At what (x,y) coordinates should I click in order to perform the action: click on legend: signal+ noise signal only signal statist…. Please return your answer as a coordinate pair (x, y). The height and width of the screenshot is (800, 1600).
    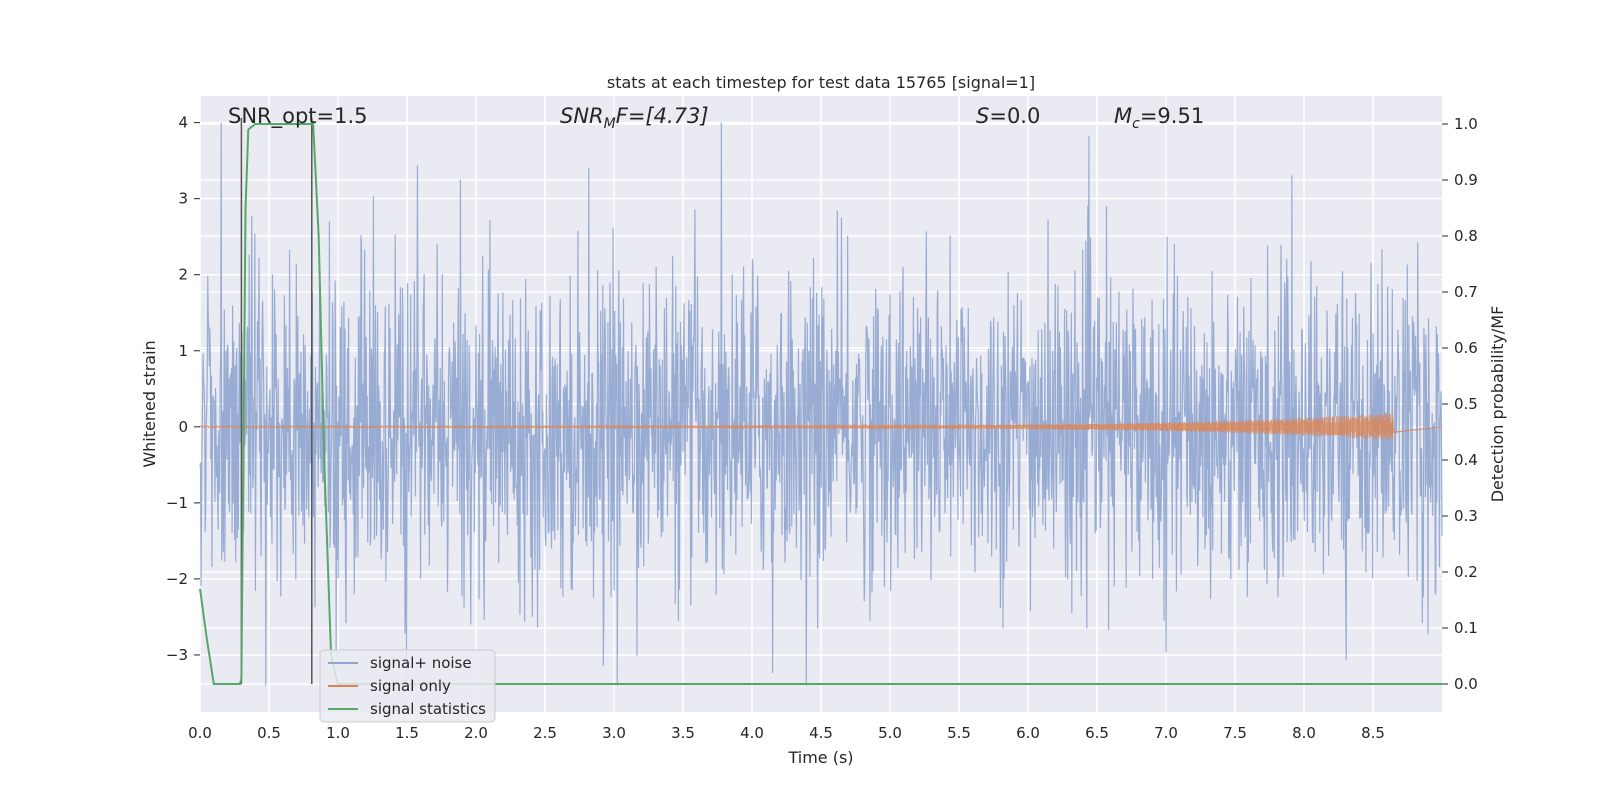
    Looking at the image, I should click on (407, 686).